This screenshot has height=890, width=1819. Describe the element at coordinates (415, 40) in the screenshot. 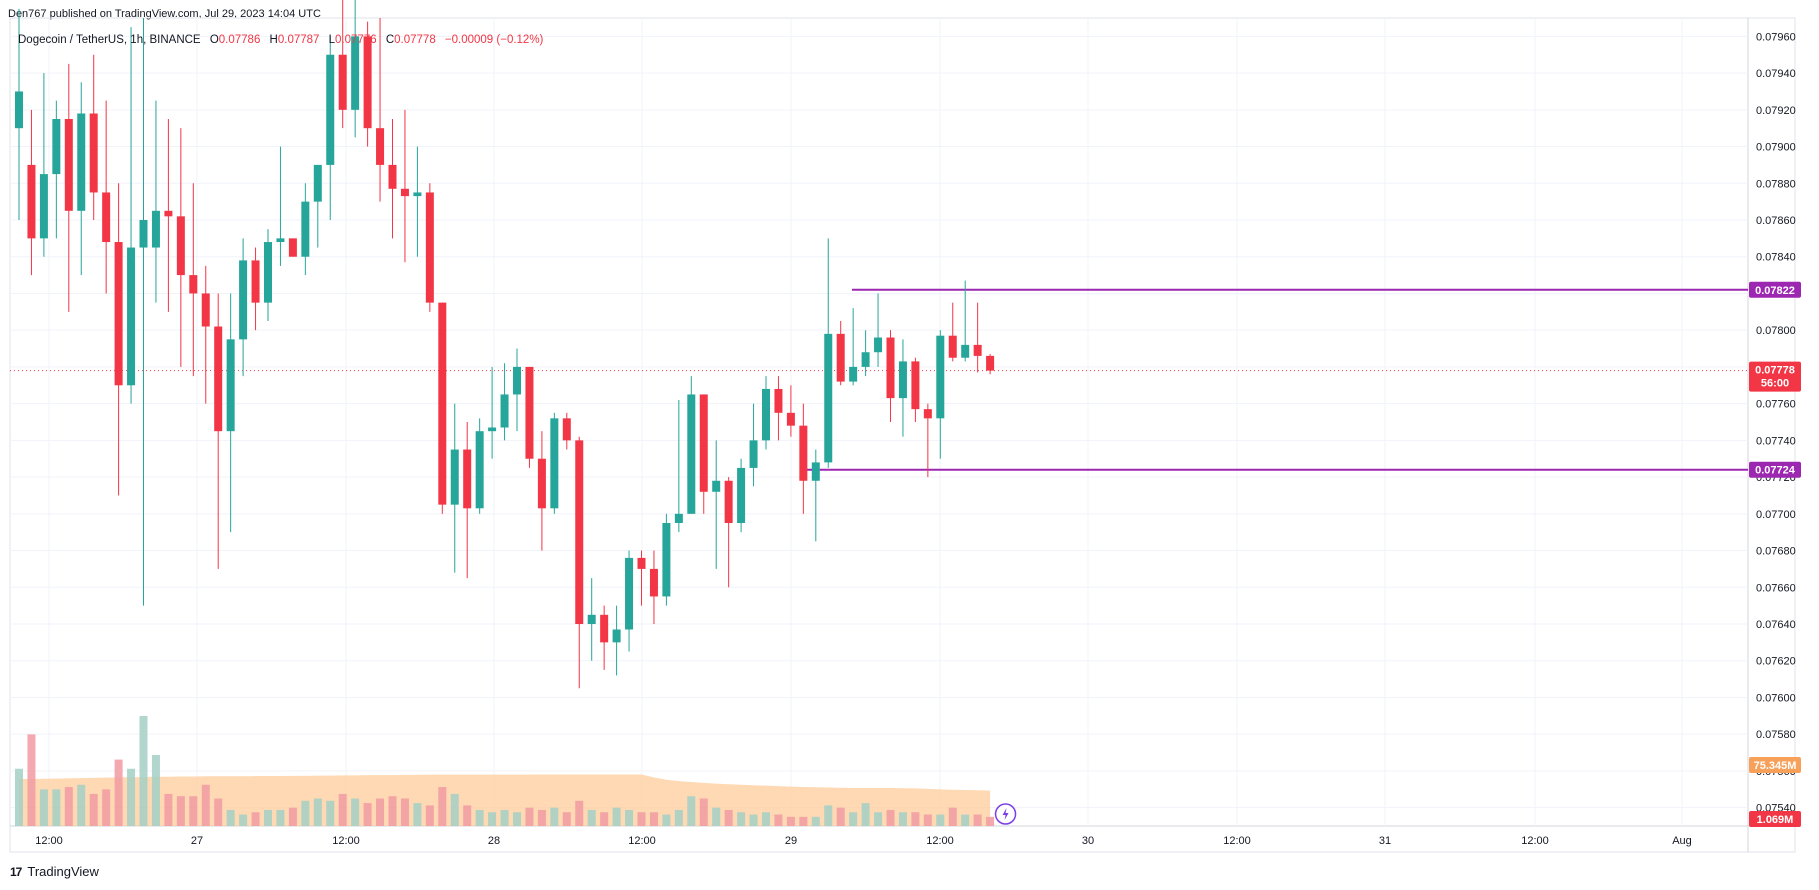

I see `close-value: 0.07778` at that location.